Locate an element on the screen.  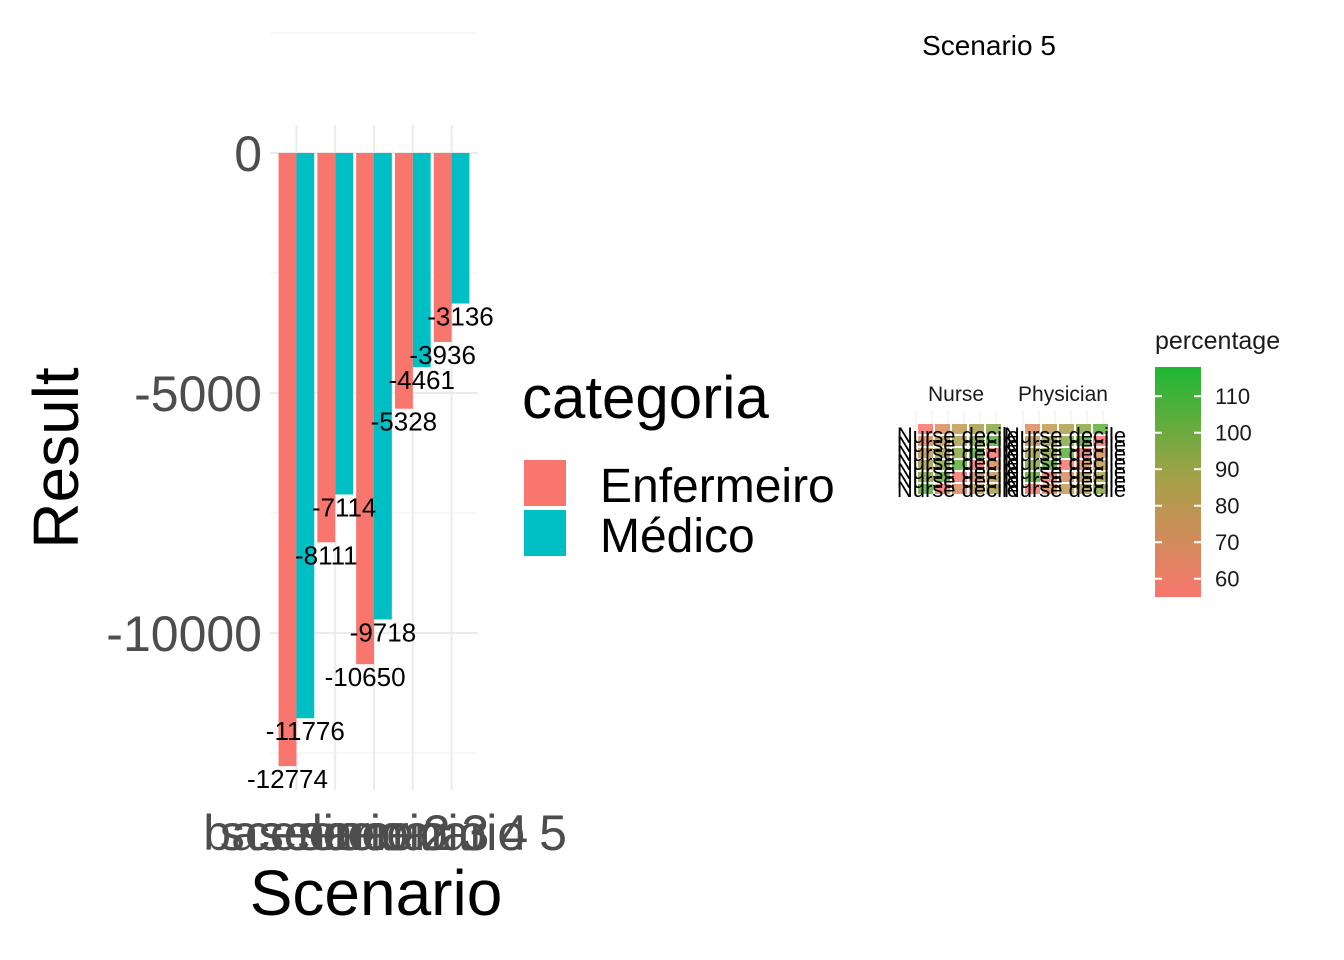
y-axis-ticks: 0 -5000 -10000 is located at coordinates (184, 394).